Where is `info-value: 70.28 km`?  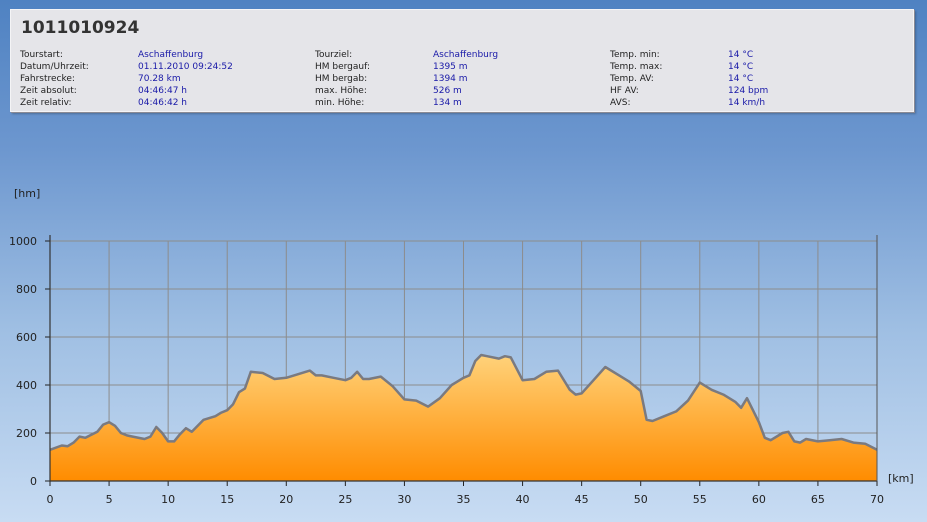
info-value: 70.28 km is located at coordinates (159, 79).